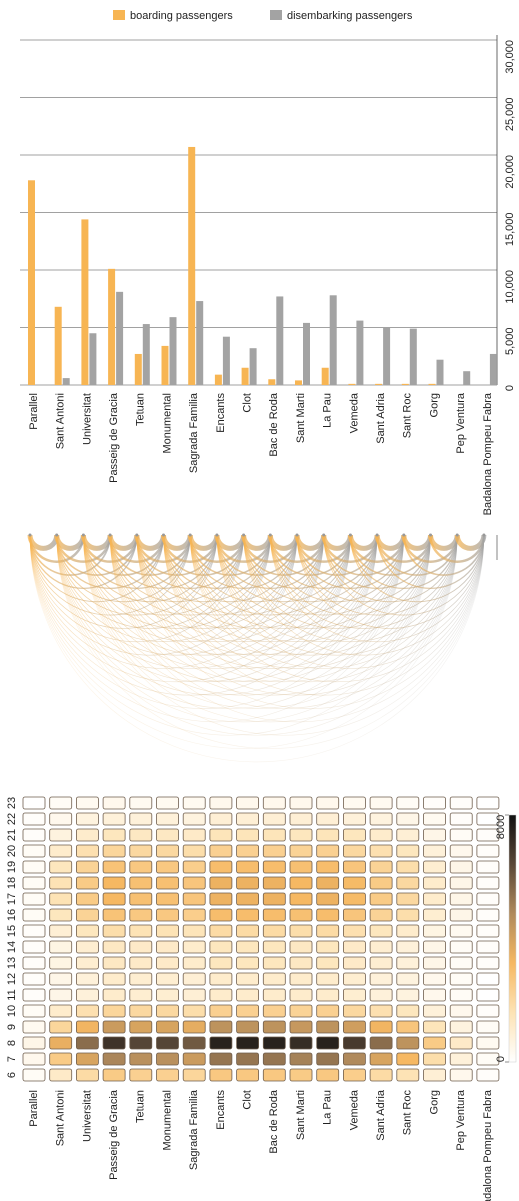  Describe the element at coordinates (501, 827) in the screenshot. I see `colorbar-label: 8000` at that location.